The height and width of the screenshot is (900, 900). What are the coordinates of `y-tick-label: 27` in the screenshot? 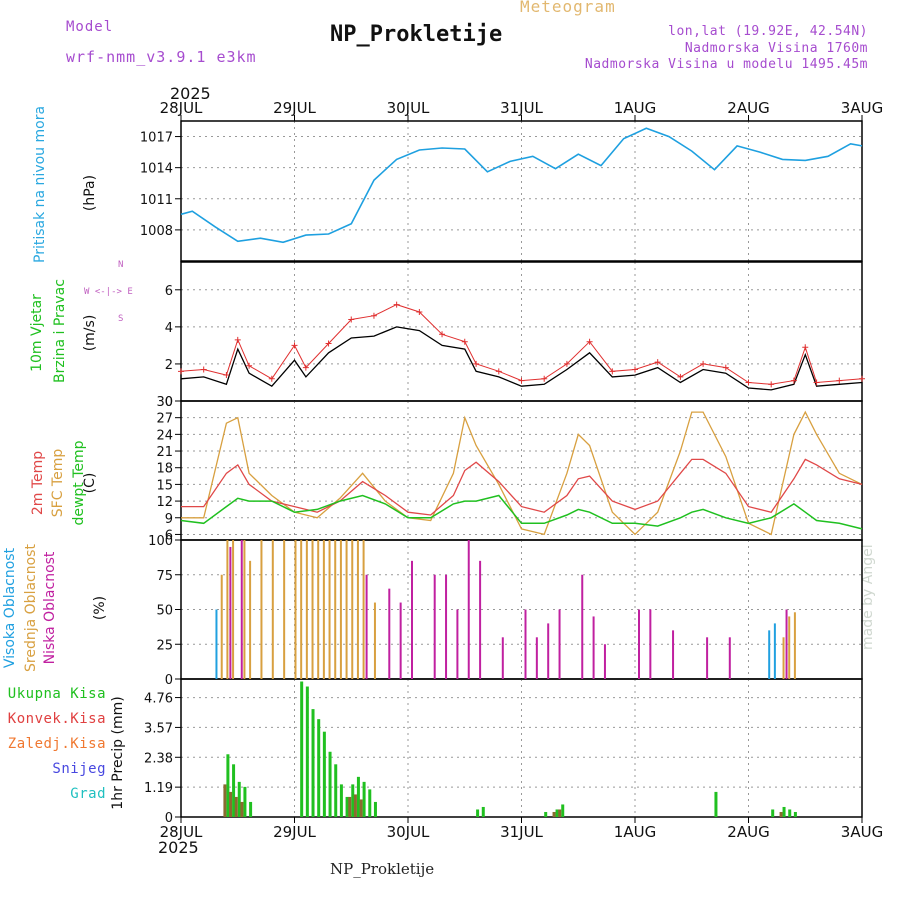 It's located at (164, 419).